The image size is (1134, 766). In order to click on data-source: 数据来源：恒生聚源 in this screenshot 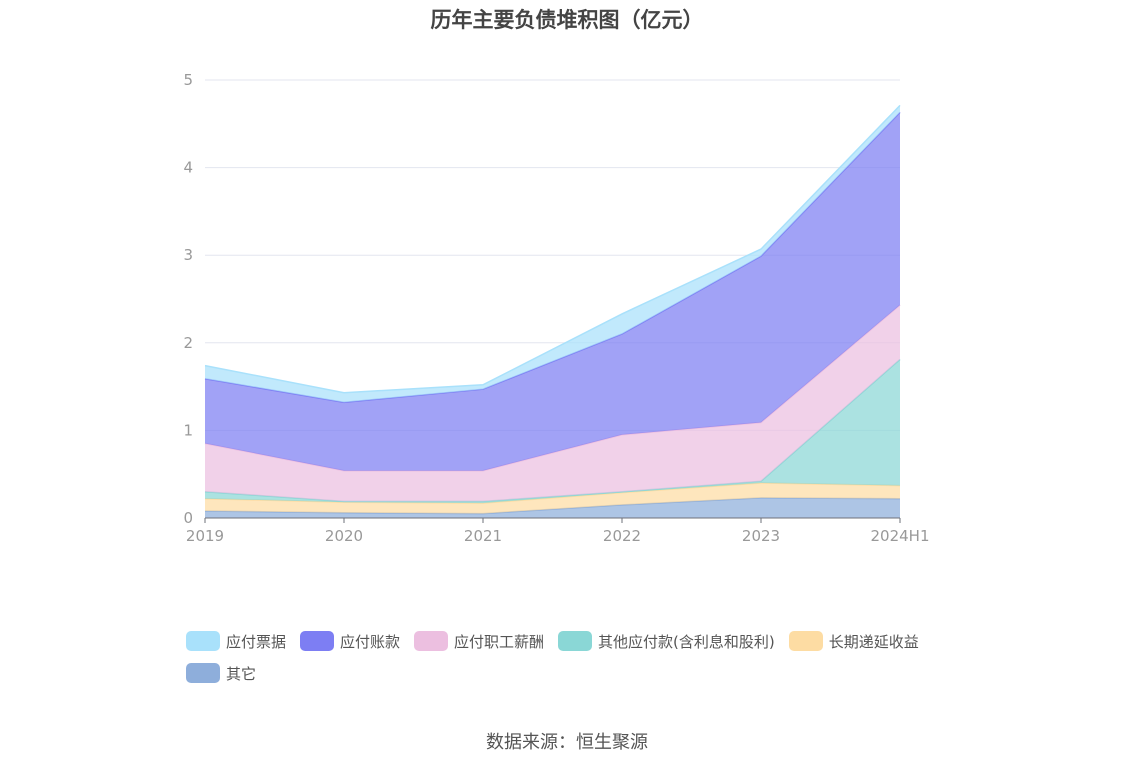, I will do `click(567, 742)`.